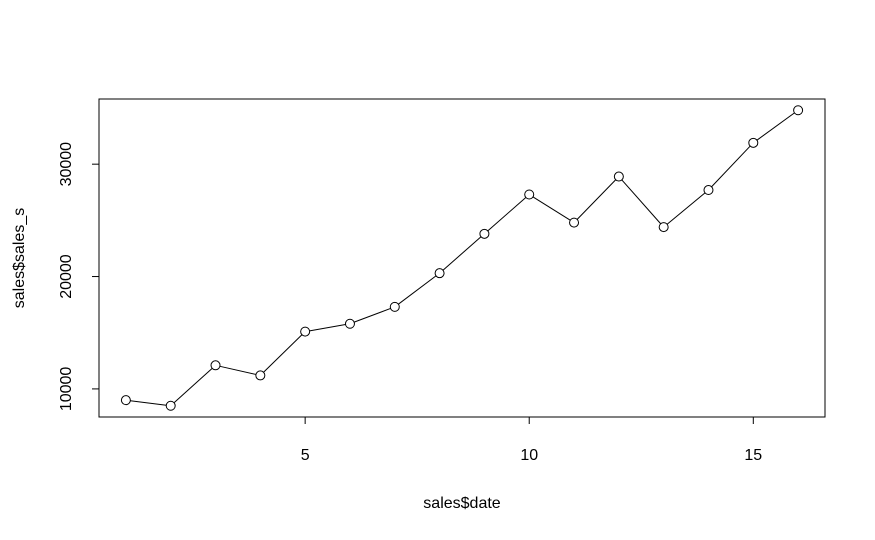 The image size is (875, 540). What do you see at coordinates (79, 277) in the screenshot?
I see `y-axis: 10000 20000 30000` at bounding box center [79, 277].